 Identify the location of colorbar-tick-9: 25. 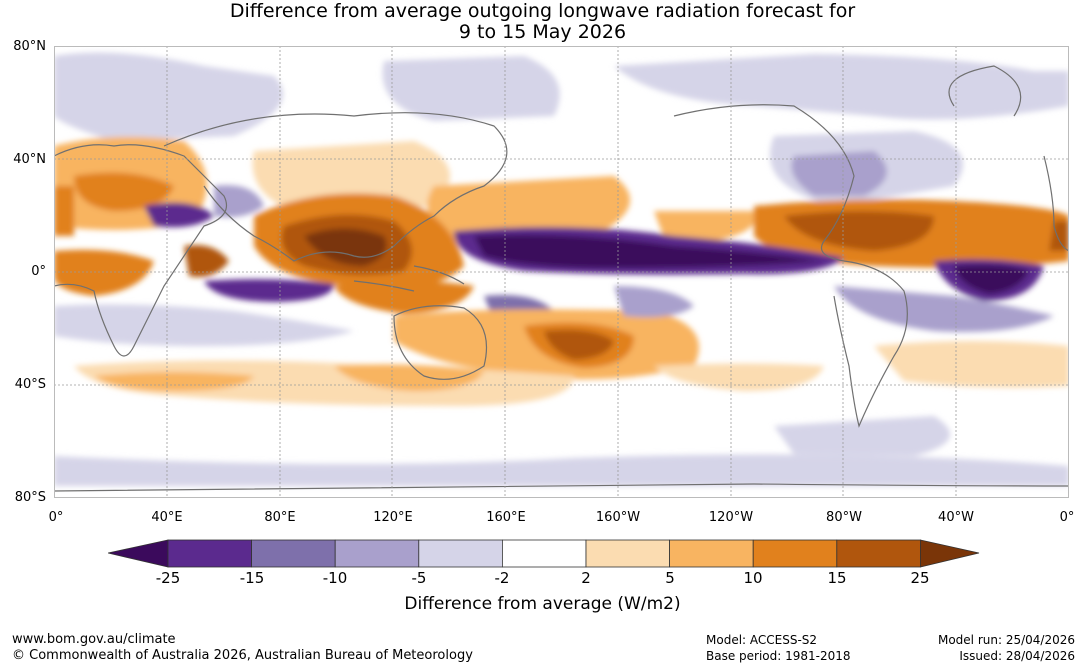
(920, 578).